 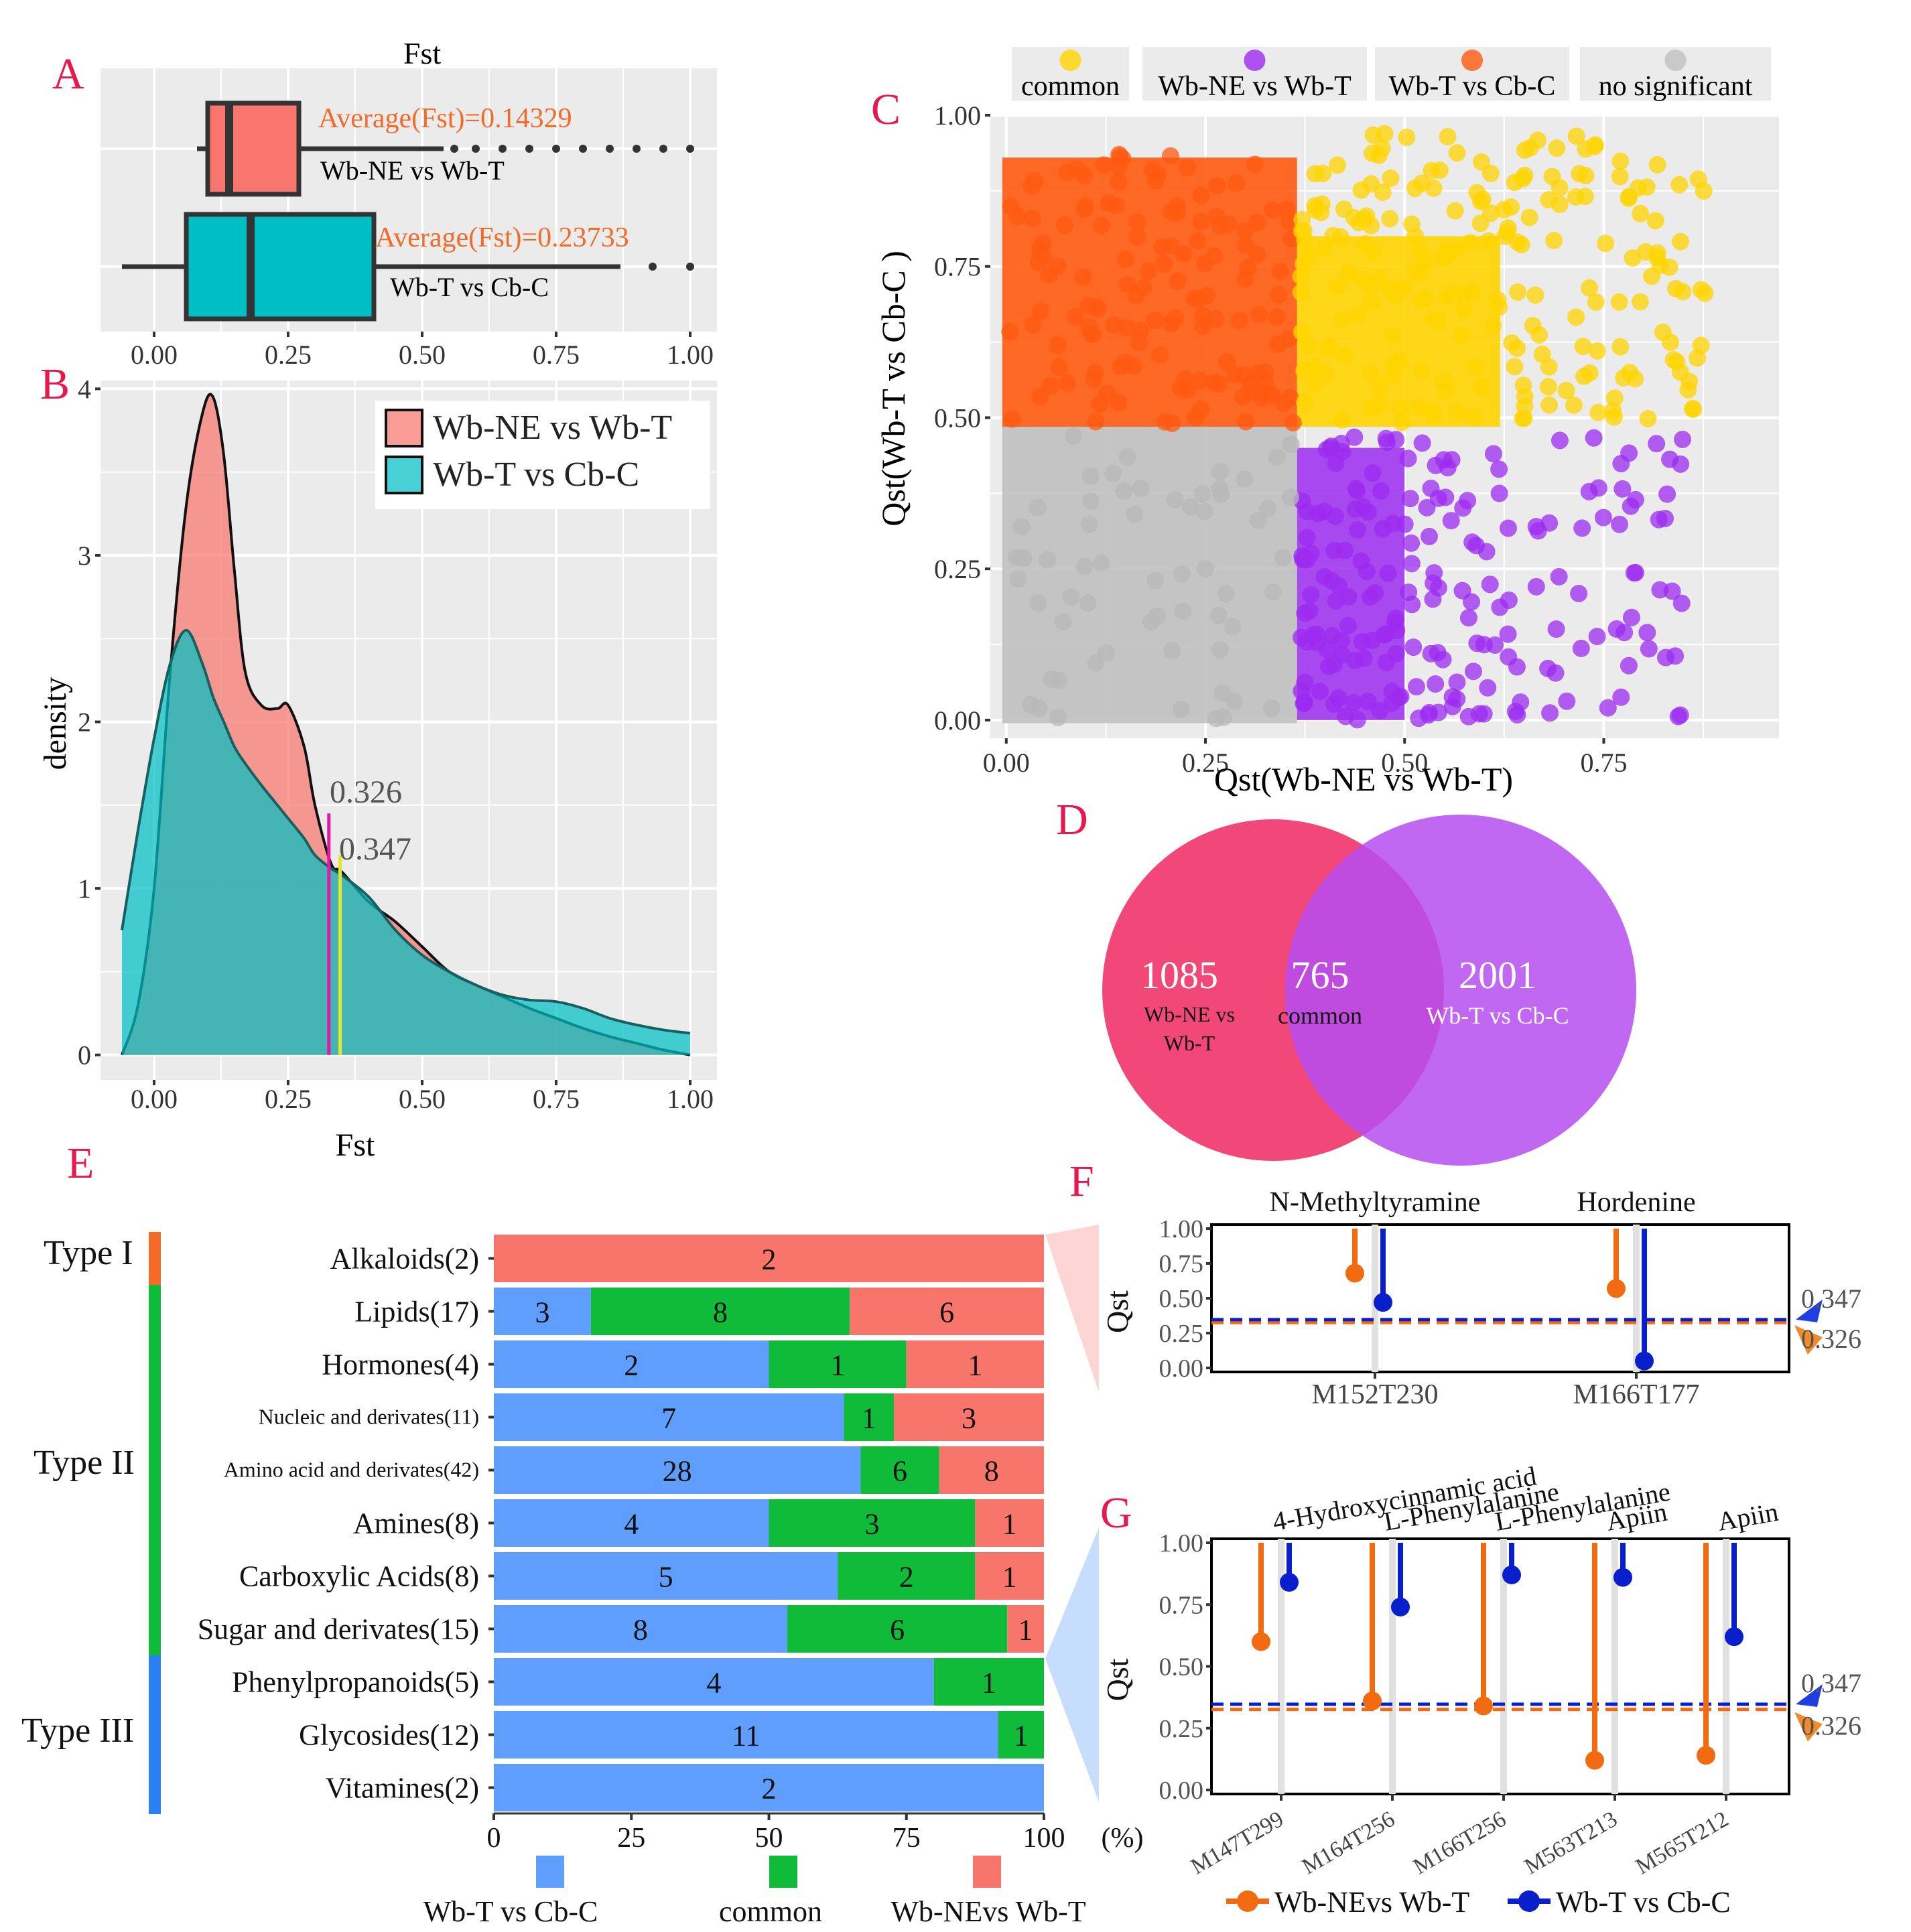 What do you see at coordinates (55, 723) in the screenshot?
I see `panel-b-y-title: density` at bounding box center [55, 723].